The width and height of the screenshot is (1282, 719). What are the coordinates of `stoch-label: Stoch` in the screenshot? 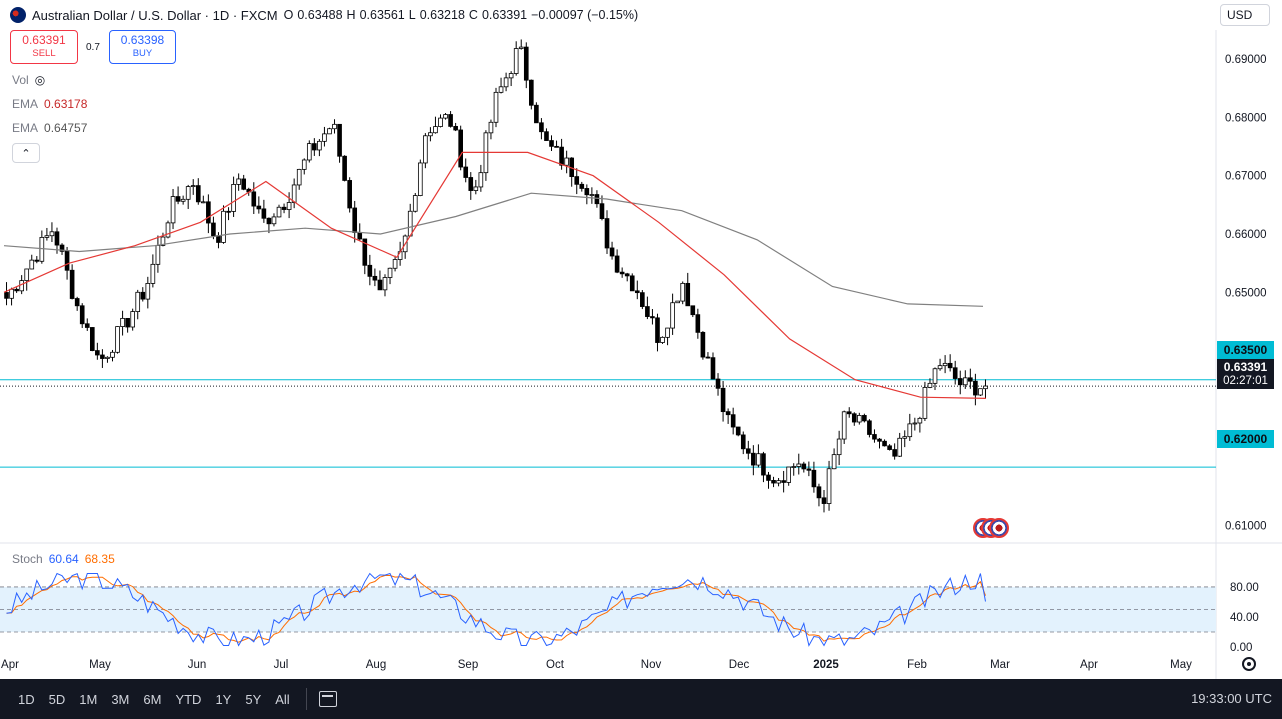 It's located at (27, 559).